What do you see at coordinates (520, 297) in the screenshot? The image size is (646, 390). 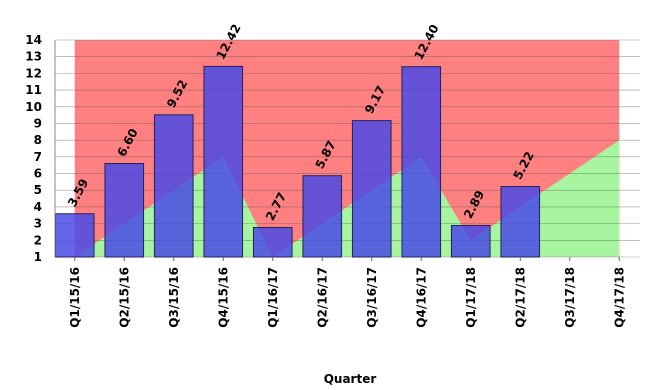 I see `x-tick-label: Q2/17/18` at bounding box center [520, 297].